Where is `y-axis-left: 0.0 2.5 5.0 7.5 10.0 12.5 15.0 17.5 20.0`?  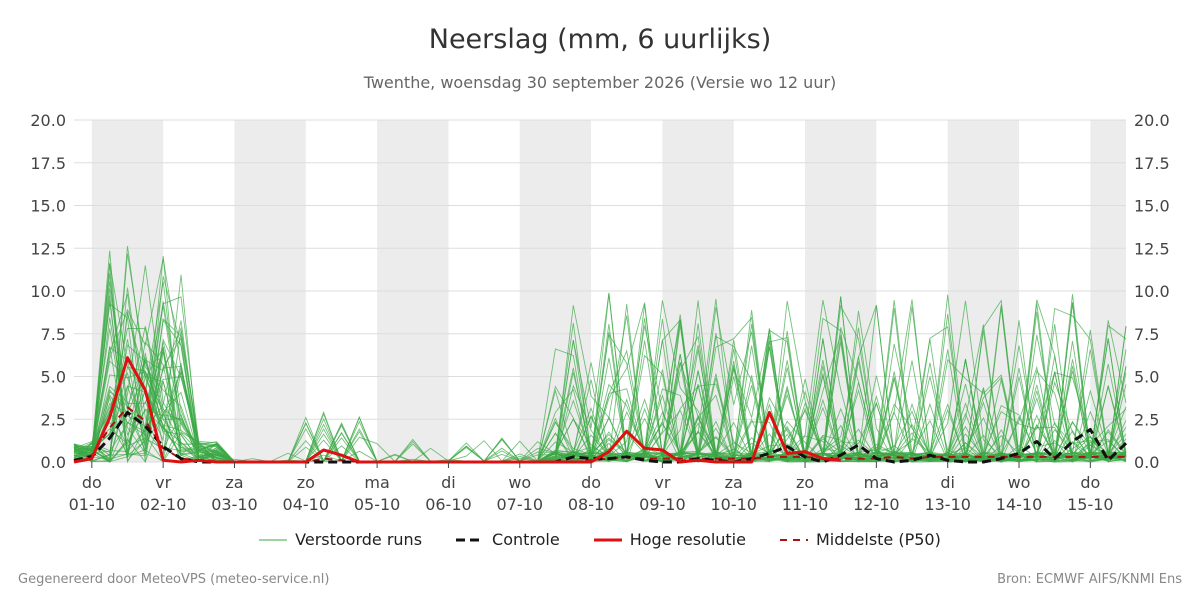
y-axis-left: 0.0 2.5 5.0 7.5 10.0 12.5 15.0 17.5 20.0 is located at coordinates (48, 291).